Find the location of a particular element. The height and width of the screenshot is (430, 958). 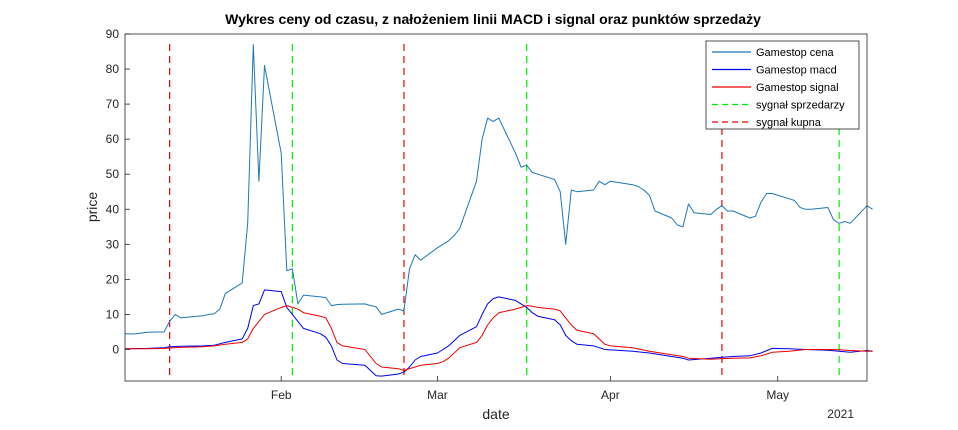

y-tick-label: 0 is located at coordinates (115, 349).